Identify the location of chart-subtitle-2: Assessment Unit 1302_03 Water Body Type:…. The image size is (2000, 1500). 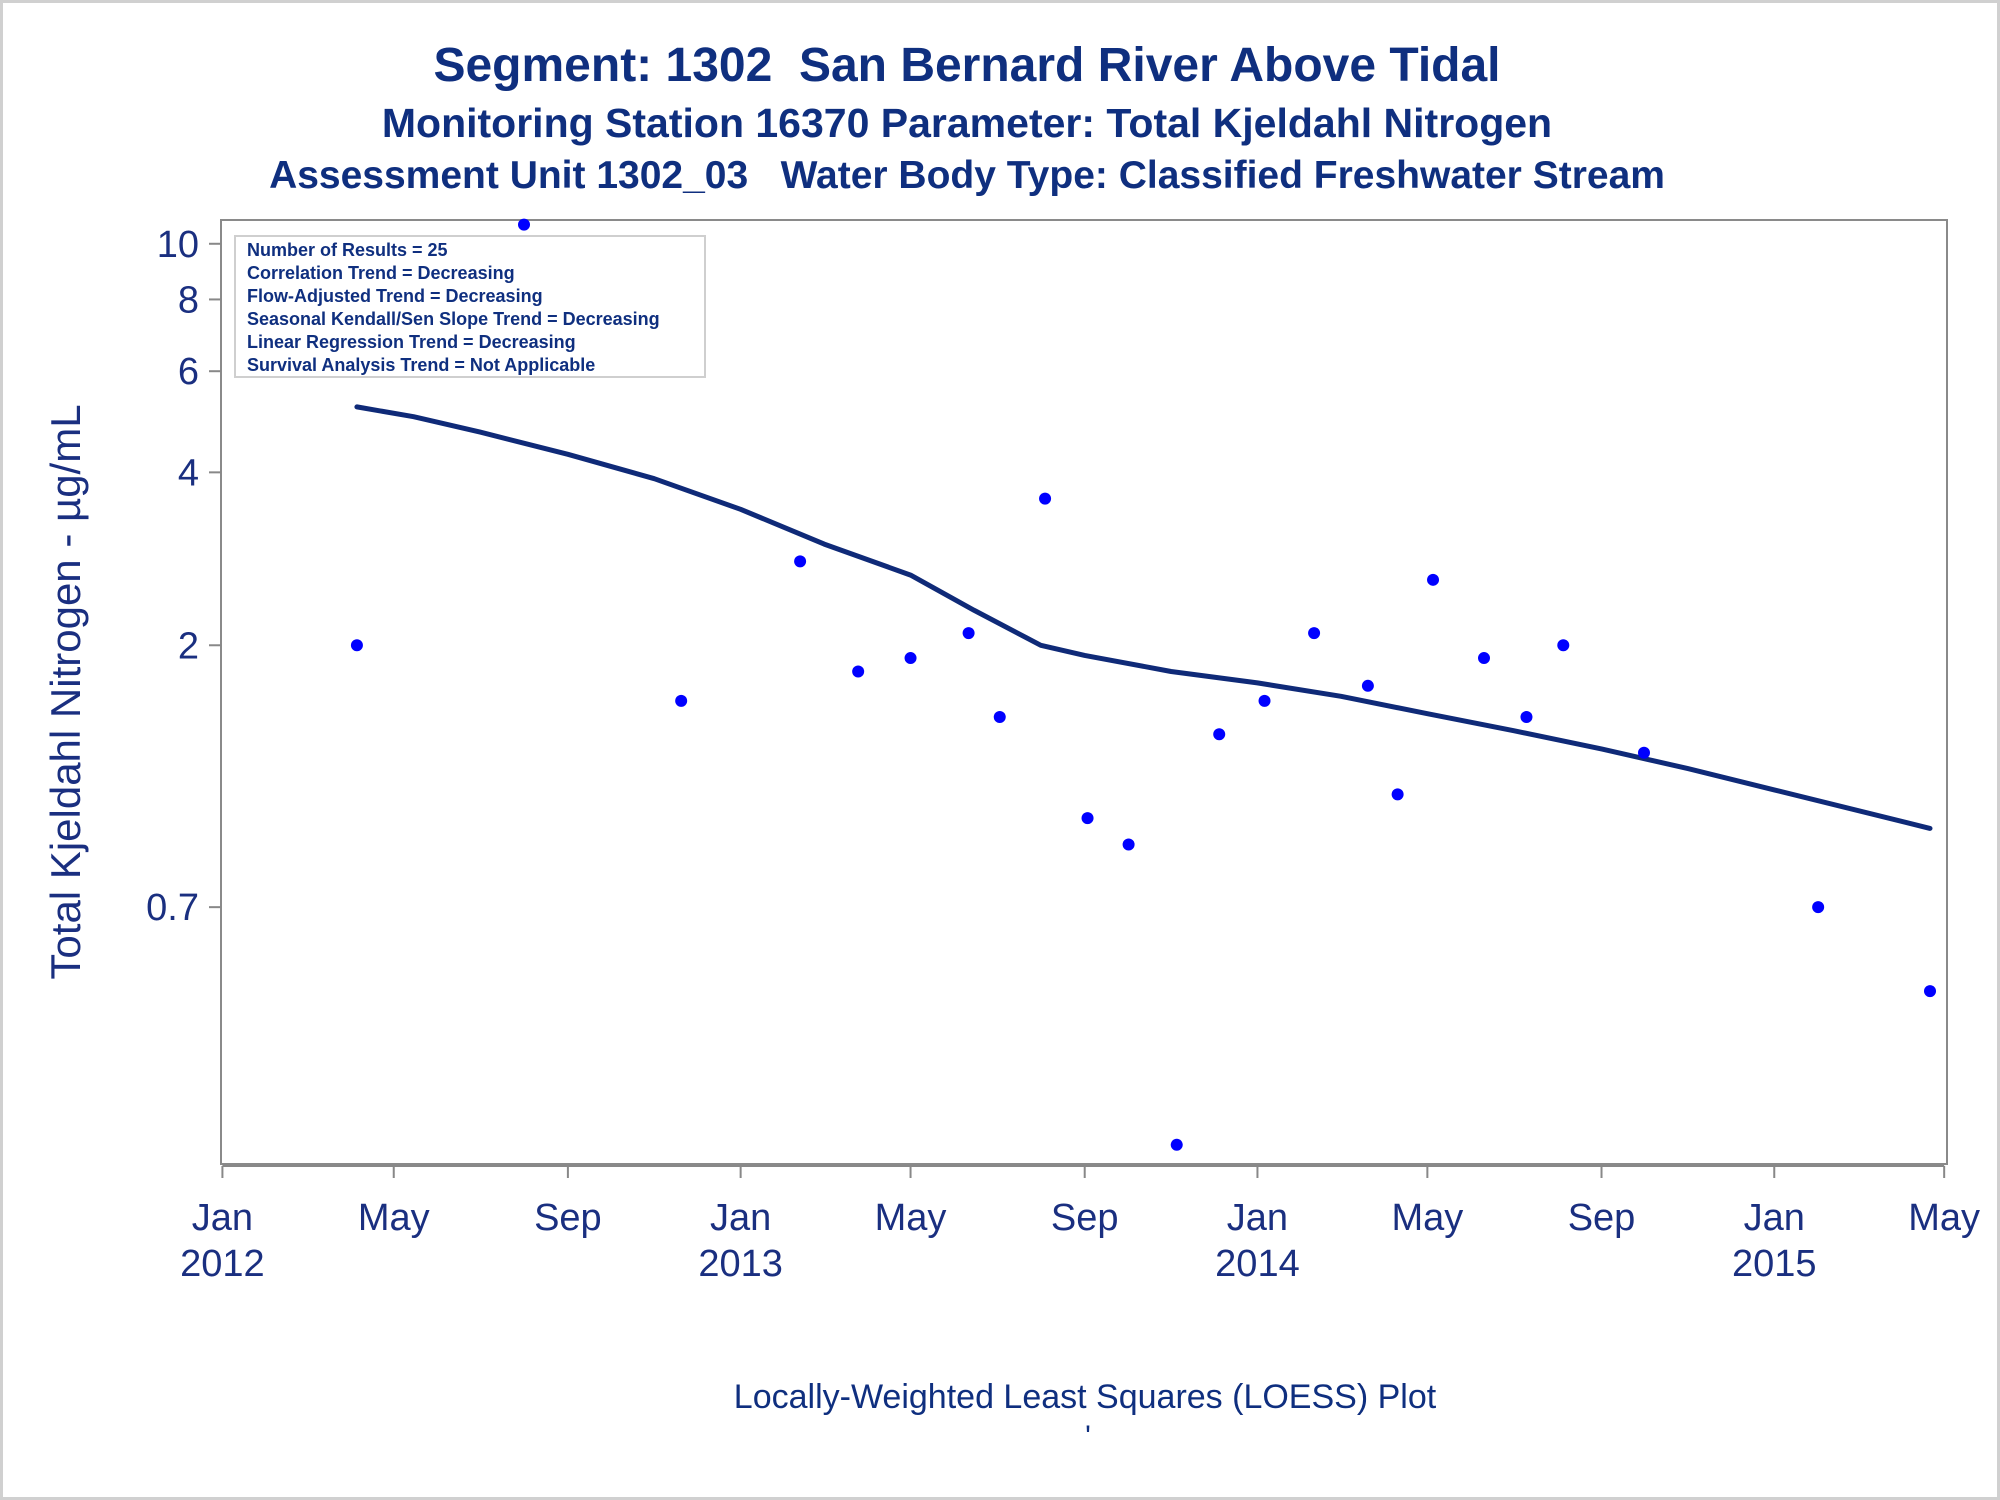
(967, 175).